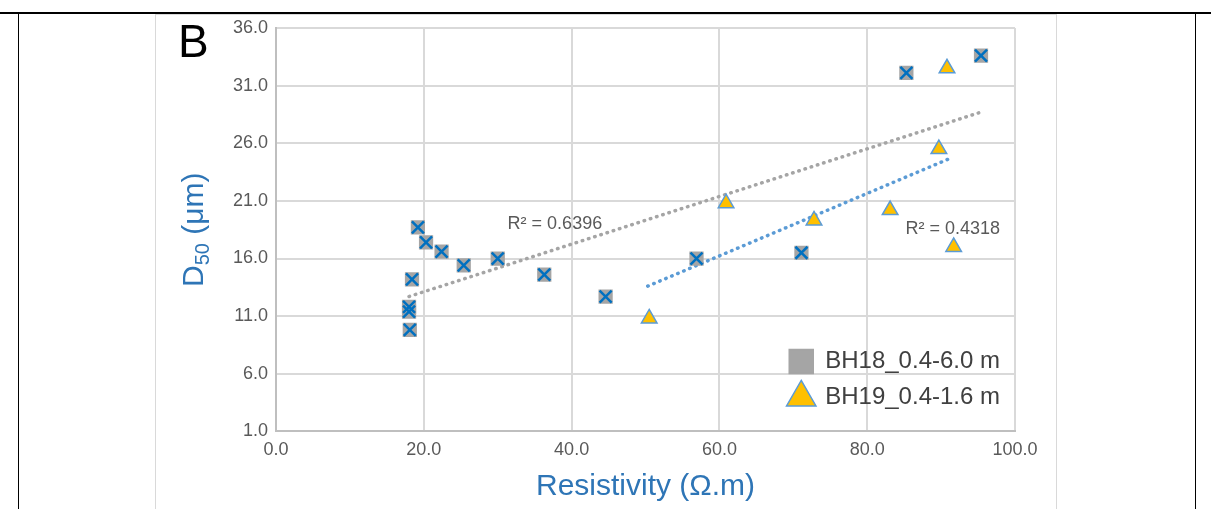  What do you see at coordinates (251, 315) in the screenshot?
I see `y-tick-label: 11.0` at bounding box center [251, 315].